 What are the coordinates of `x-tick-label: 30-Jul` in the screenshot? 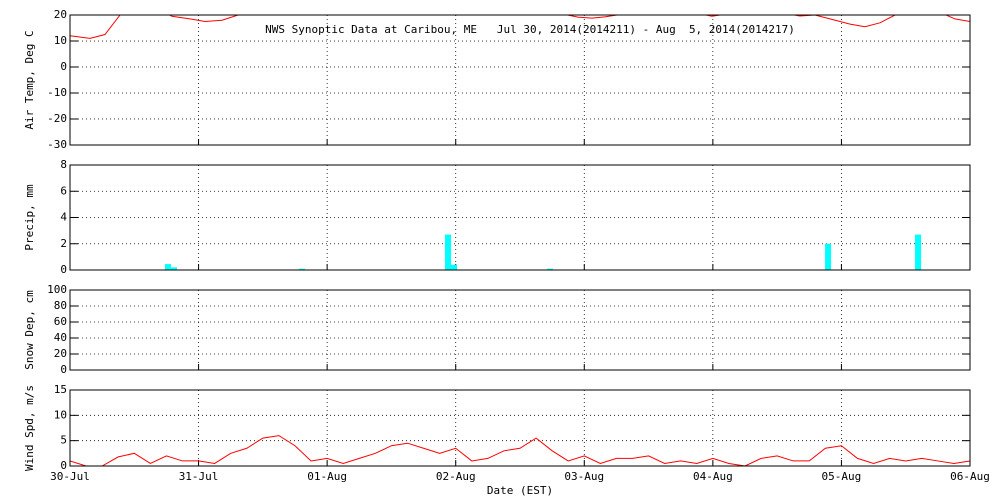 It's located at (70, 476).